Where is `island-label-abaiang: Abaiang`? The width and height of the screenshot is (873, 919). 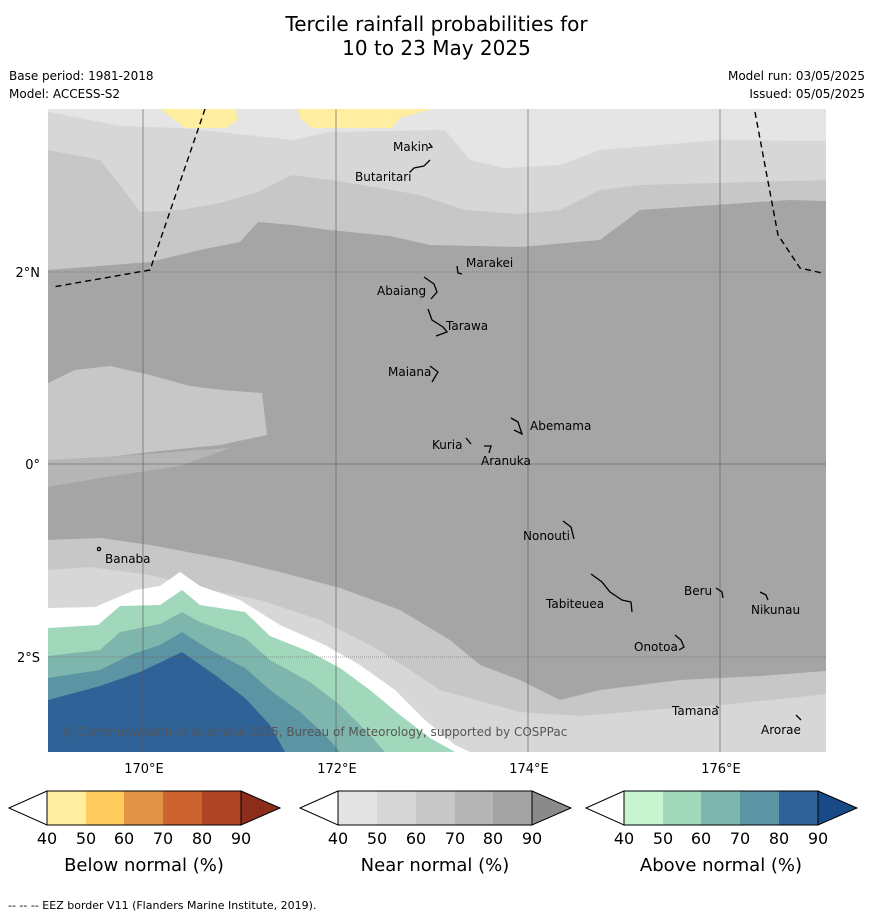 island-label-abaiang: Abaiang is located at coordinates (401, 291).